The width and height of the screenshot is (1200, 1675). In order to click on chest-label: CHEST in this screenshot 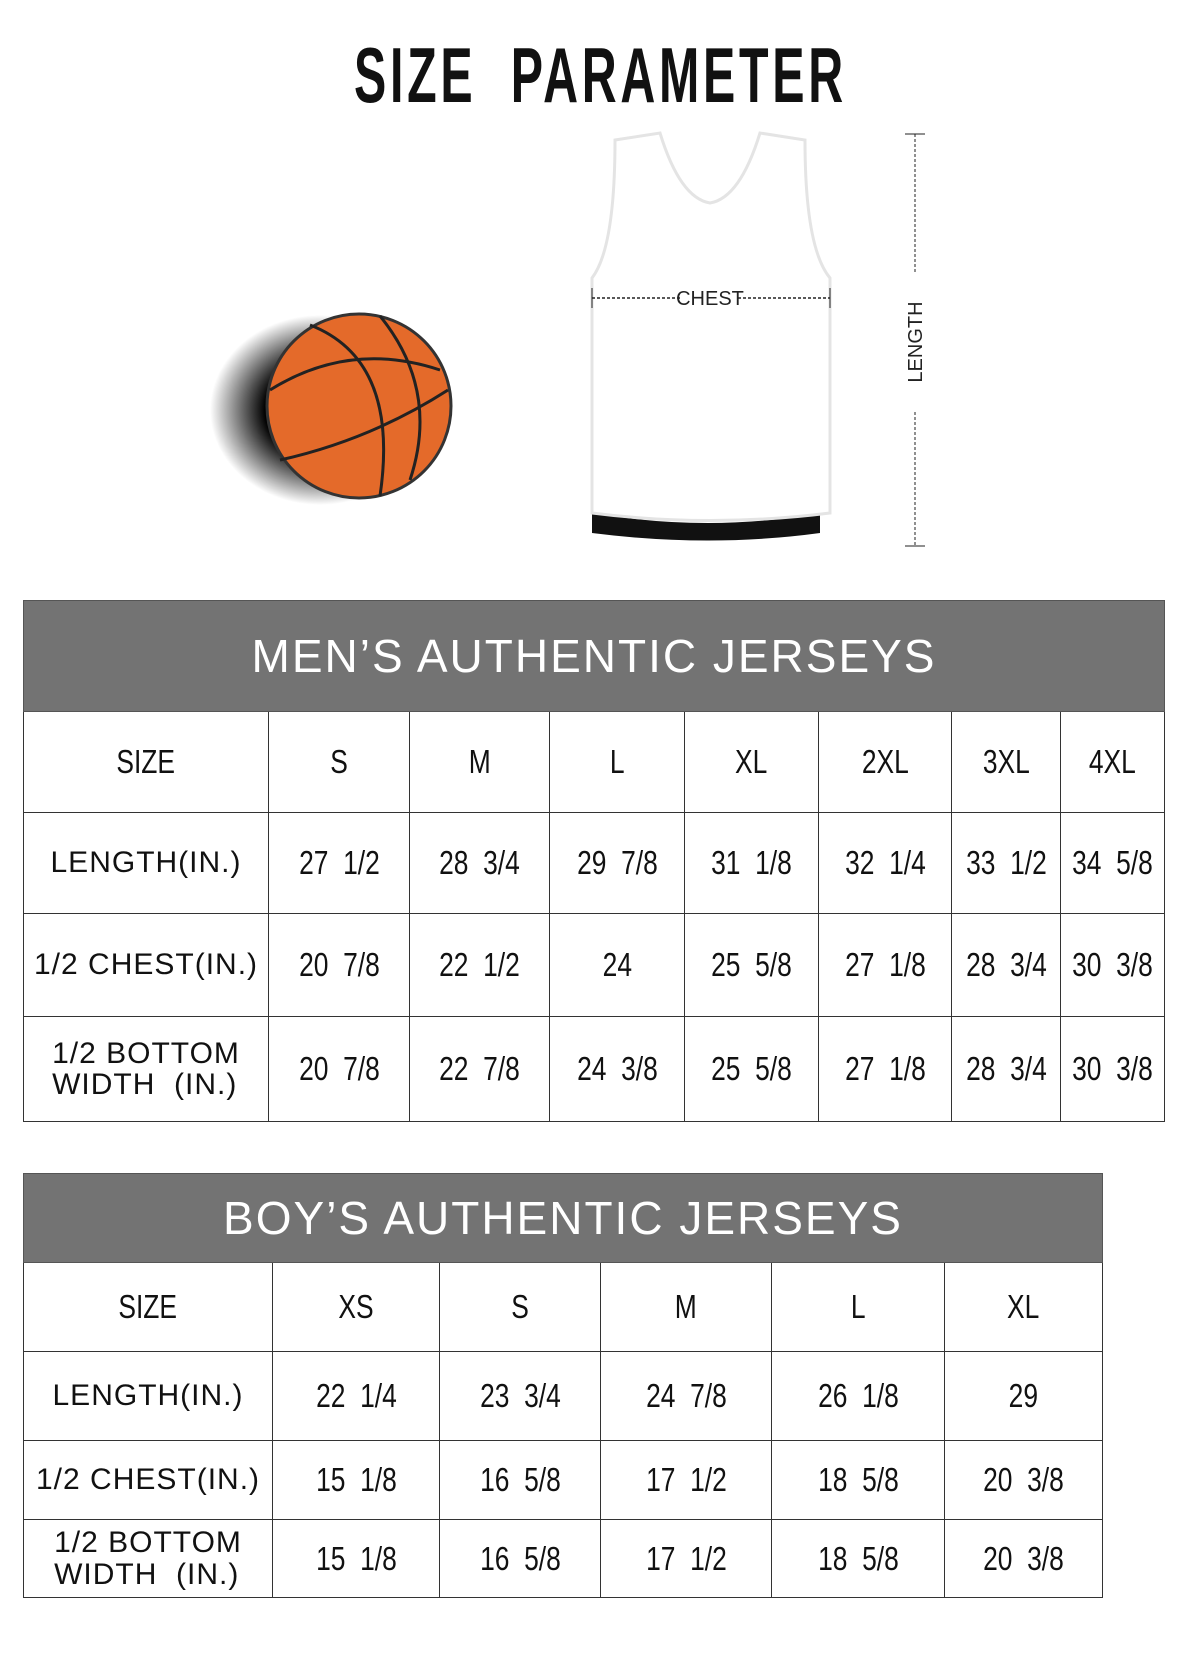, I will do `click(710, 299)`.